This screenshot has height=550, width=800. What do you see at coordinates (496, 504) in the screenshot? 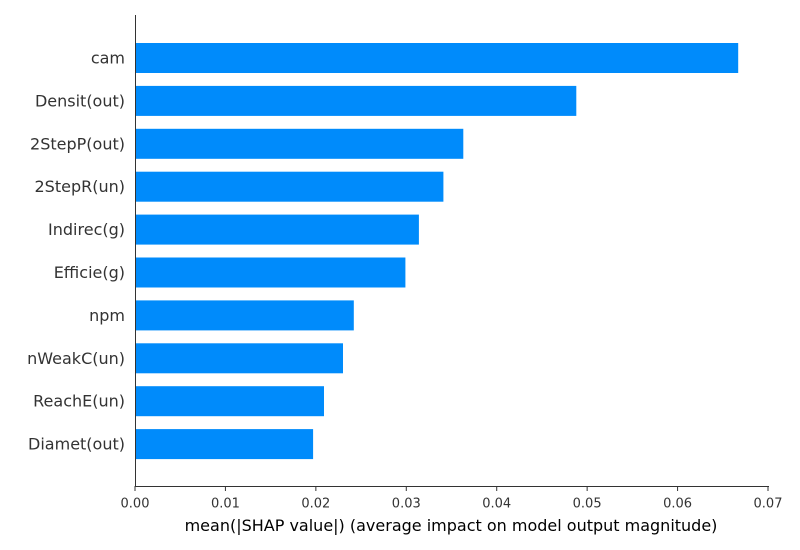
I see `x-tick-label-4: 0.04` at bounding box center [496, 504].